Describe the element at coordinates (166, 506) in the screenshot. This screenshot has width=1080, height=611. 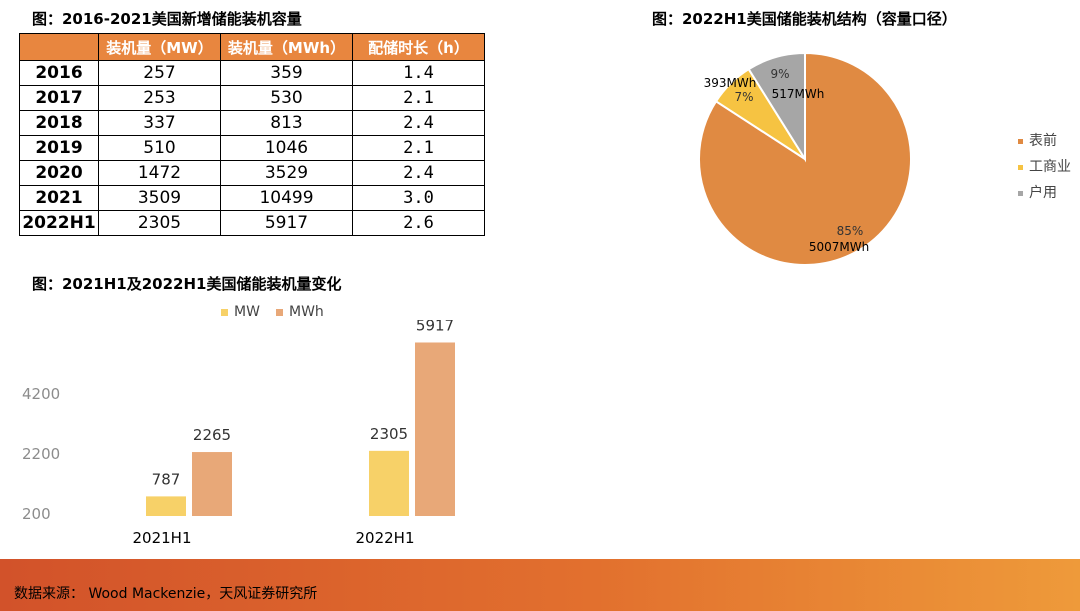
I see `bar-mw-2021h1` at that location.